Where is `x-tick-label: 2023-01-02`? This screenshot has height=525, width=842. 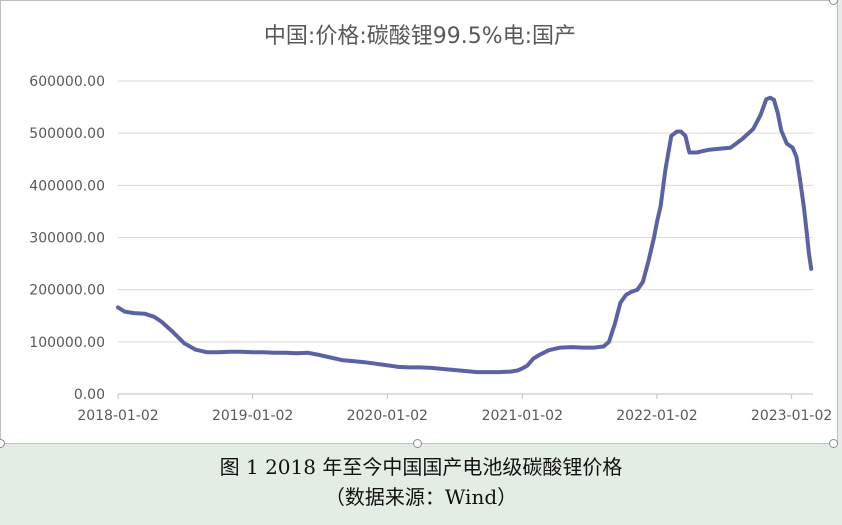 x-tick-label: 2023-01-02 is located at coordinates (791, 416).